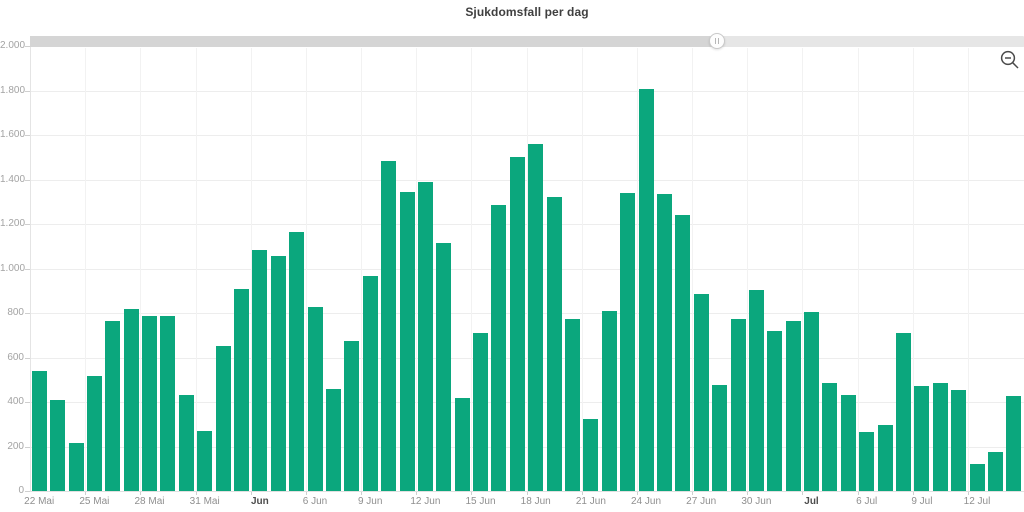 Image resolution: width=1024 pixels, height=512 pixels. I want to click on scrollbar-grabber, so click(716, 41).